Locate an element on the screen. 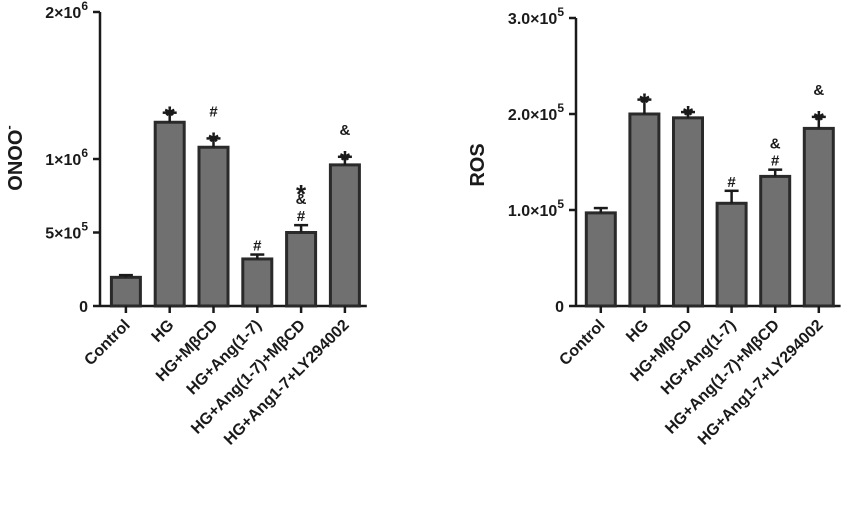 This screenshot has width=867, height=508. x-tick-label: HG+Ang(1-7) is located at coordinates (698, 357).